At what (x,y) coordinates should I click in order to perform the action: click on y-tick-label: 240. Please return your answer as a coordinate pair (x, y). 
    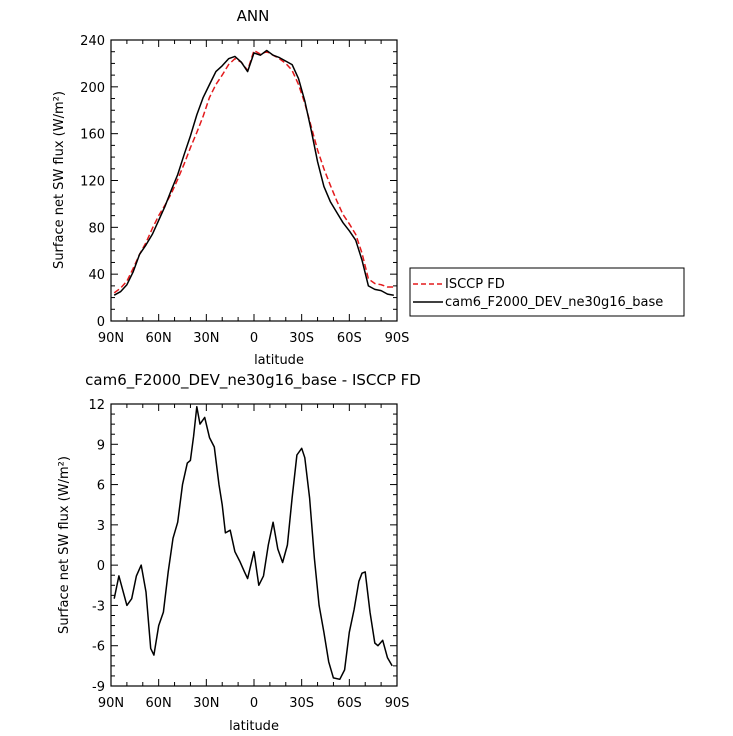
    Looking at the image, I should click on (92, 41).